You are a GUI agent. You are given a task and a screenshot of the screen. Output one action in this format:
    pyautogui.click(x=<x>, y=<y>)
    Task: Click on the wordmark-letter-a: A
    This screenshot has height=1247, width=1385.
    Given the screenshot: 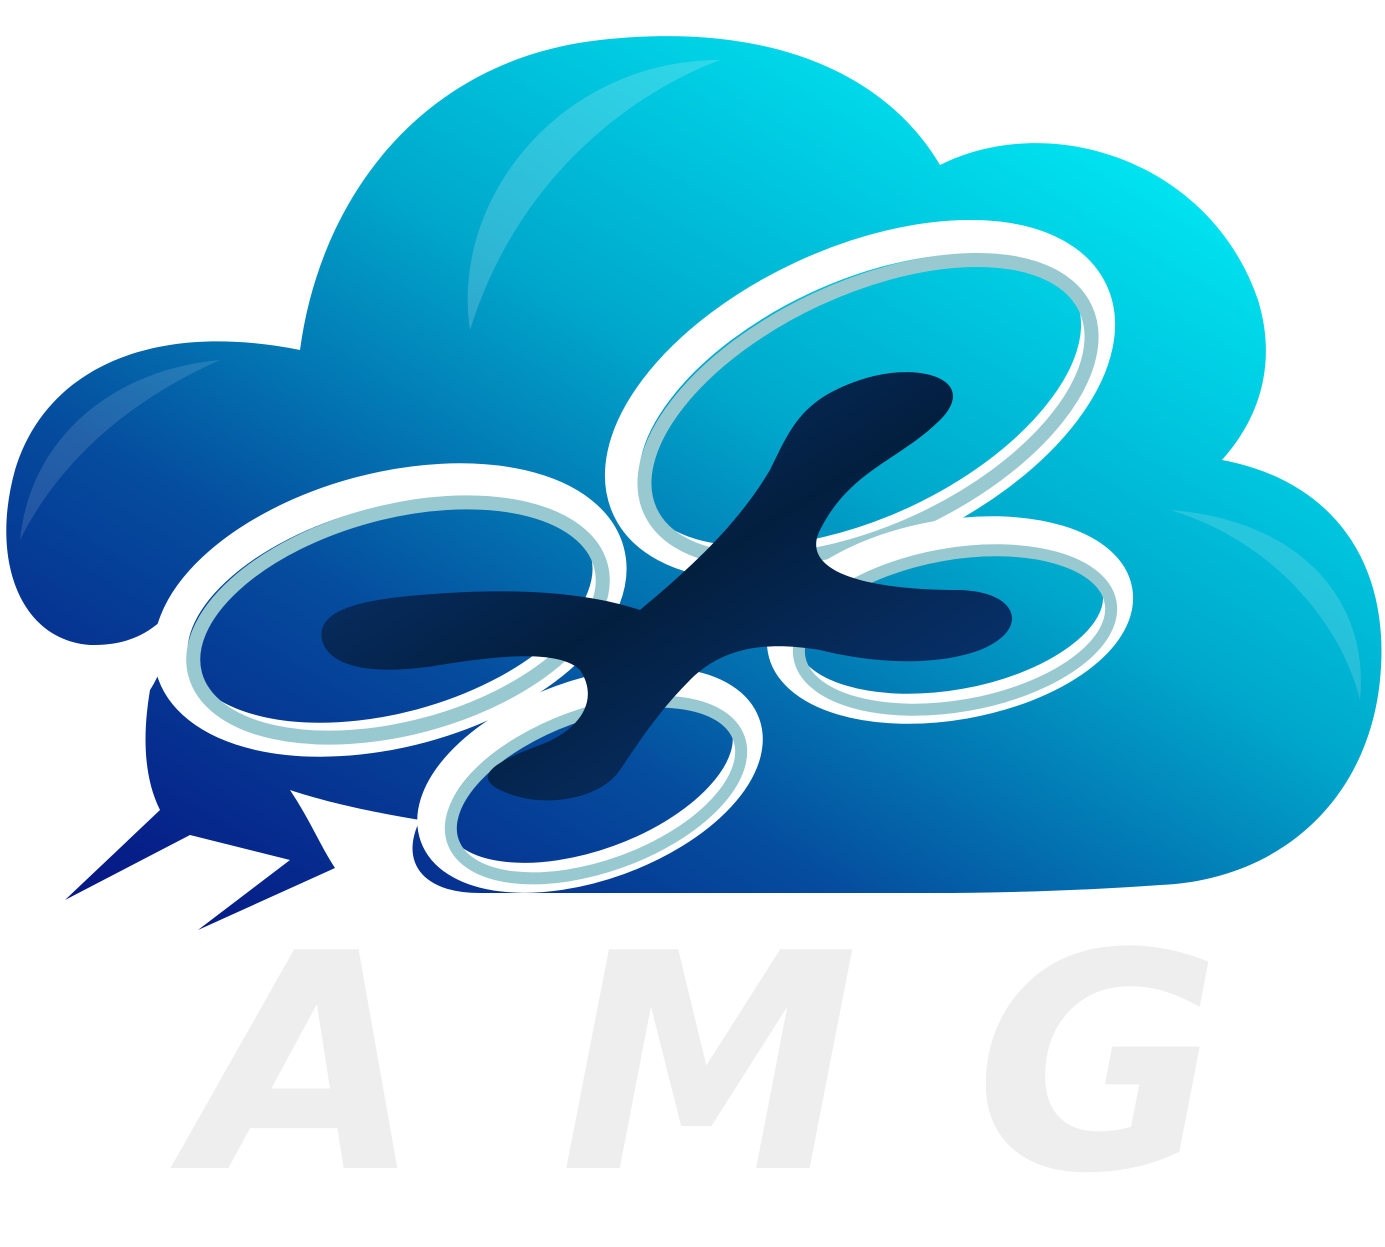 What is the action you would take?
    pyautogui.click(x=295, y=1064)
    